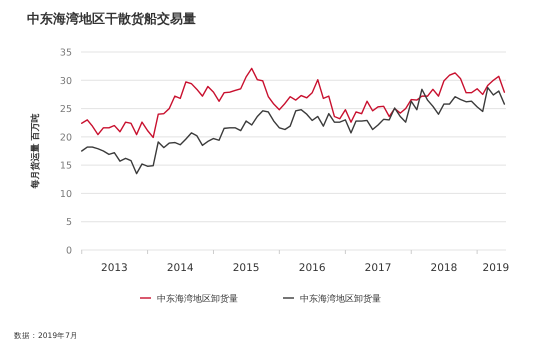 This screenshot has height=348, width=547. What do you see at coordinates (378, 268) in the screenshot?
I see `x-tick-label: 2017` at bounding box center [378, 268].